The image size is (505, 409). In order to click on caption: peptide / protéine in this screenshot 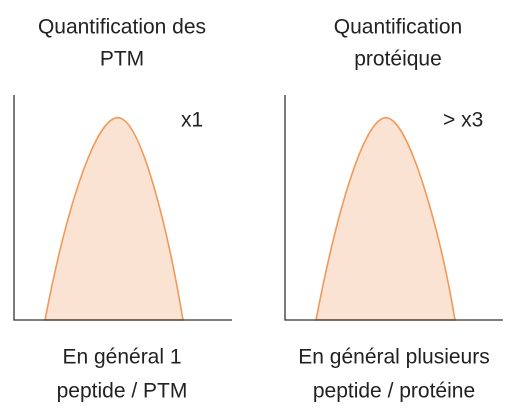, I will do `click(394, 391)`.